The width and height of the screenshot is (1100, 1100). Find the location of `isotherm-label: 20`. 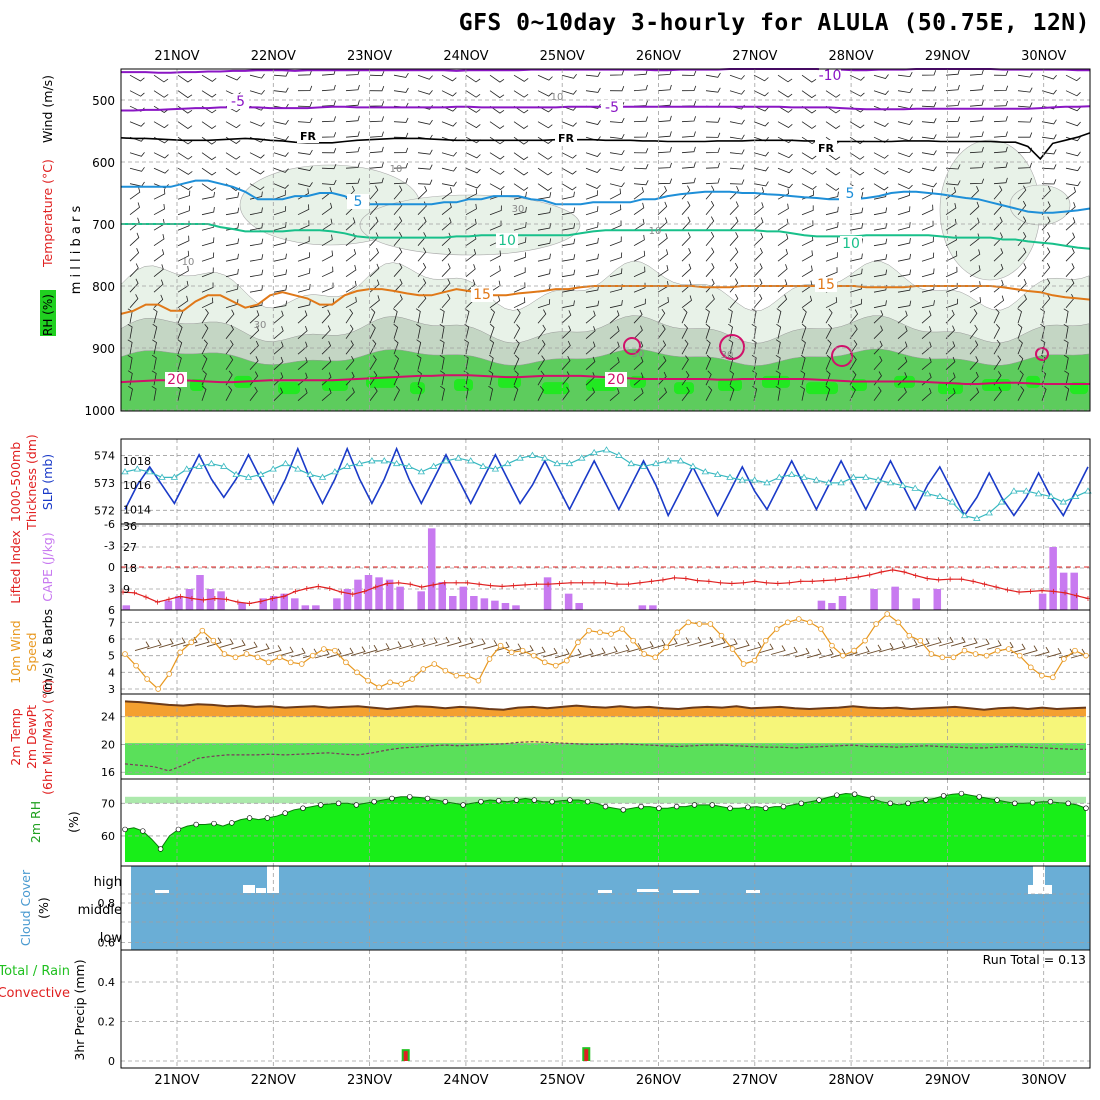

isotherm-label: 20 is located at coordinates (176, 380).